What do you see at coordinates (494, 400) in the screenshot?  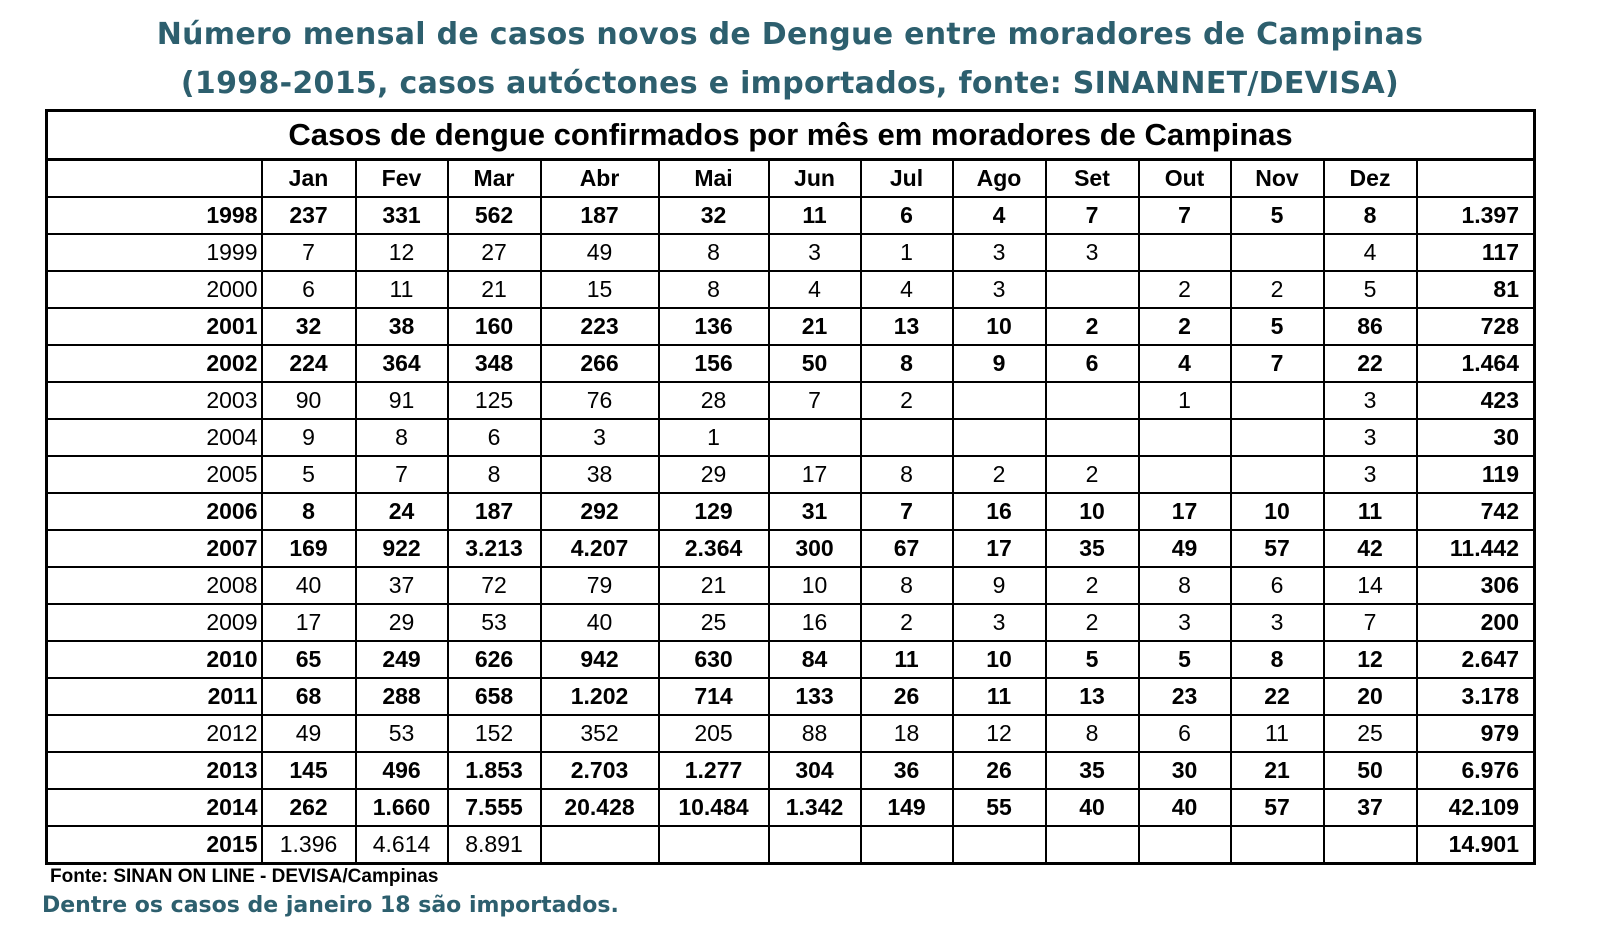 I see `month-cell: 125` at bounding box center [494, 400].